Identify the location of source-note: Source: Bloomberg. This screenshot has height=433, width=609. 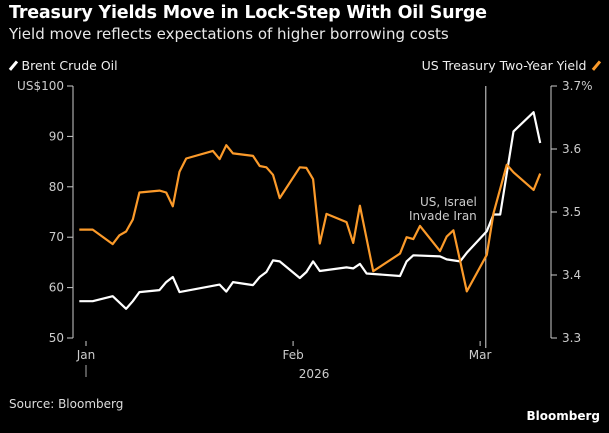
(66, 404).